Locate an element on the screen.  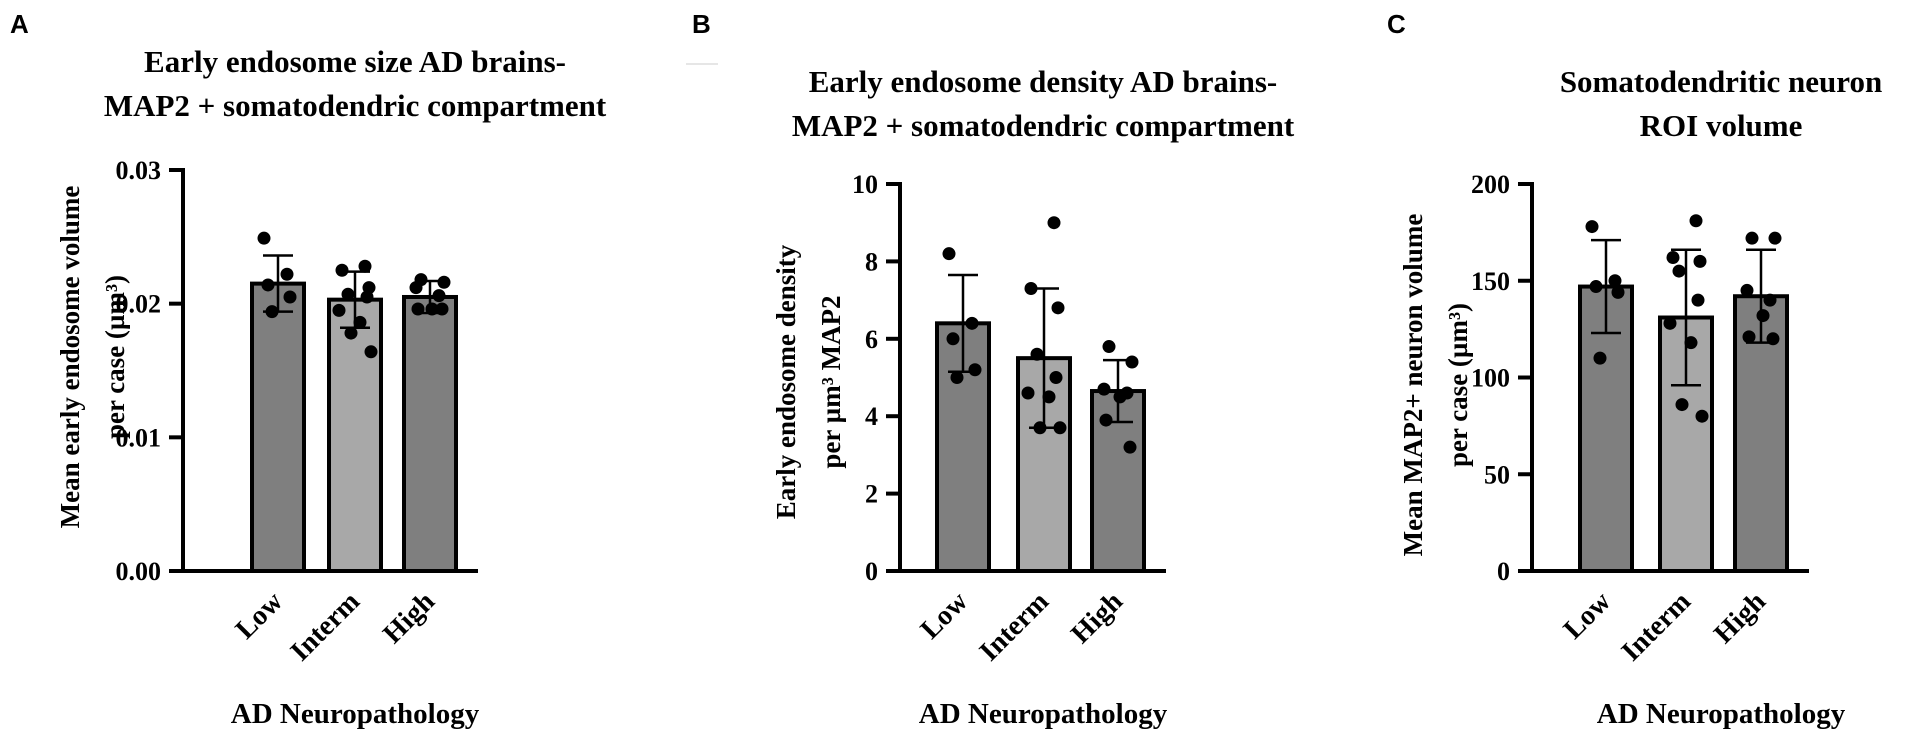
panel-c-ylabel-line-2: per case (µm³) is located at coordinates (1458, 385).